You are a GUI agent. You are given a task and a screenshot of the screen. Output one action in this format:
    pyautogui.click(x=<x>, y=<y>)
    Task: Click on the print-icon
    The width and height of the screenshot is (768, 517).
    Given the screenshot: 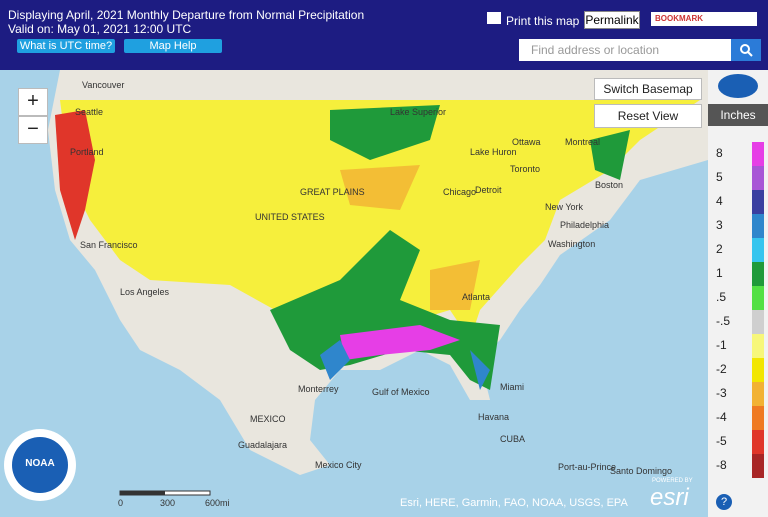 What is the action you would take?
    pyautogui.click(x=494, y=18)
    